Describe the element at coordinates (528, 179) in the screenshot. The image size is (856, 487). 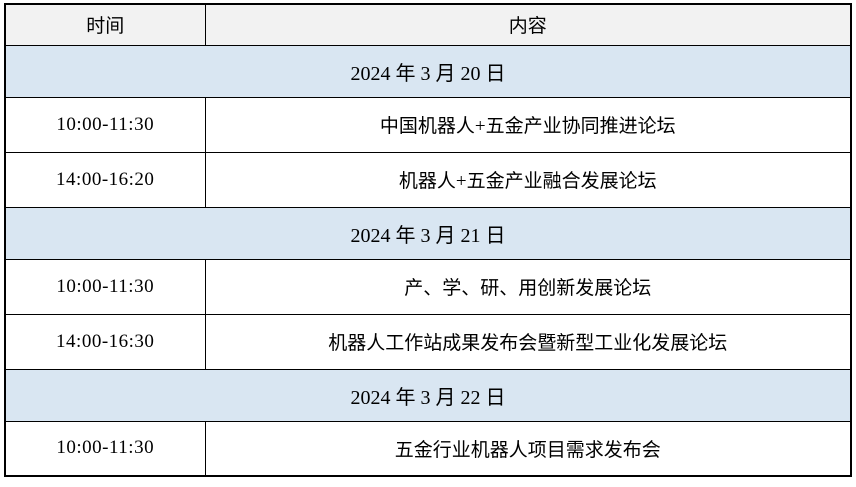
I see `content-cell: 机器人+五金产业融合发展论坛` at that location.